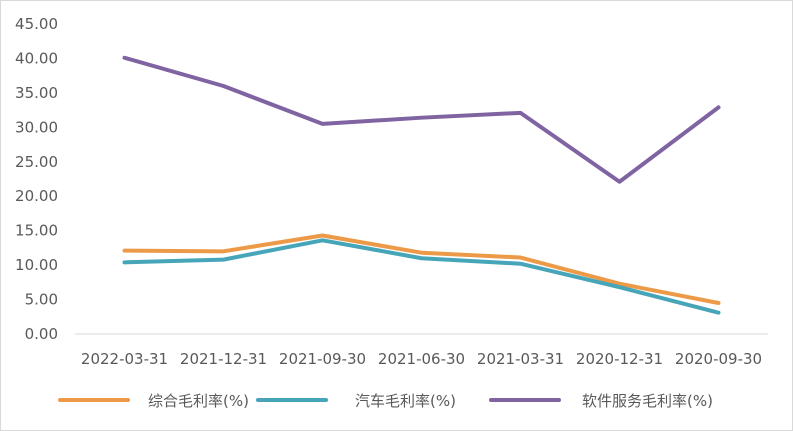 The width and height of the screenshot is (793, 431). What do you see at coordinates (36, 24) in the screenshot?
I see `y-tick-label: 45.00` at bounding box center [36, 24].